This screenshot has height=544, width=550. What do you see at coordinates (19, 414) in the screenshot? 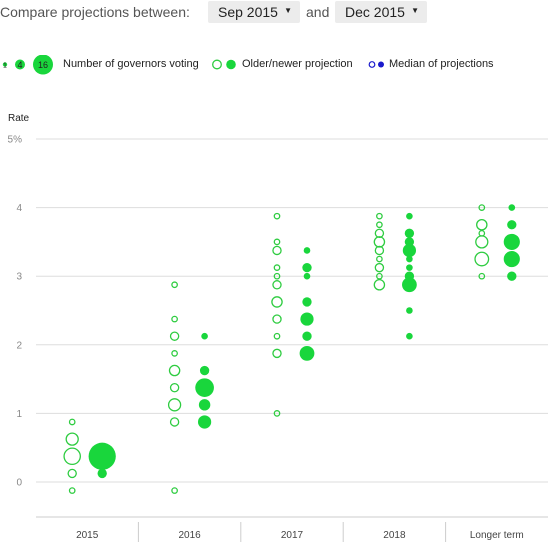
I see `y-tick-label: 1` at bounding box center [19, 414].